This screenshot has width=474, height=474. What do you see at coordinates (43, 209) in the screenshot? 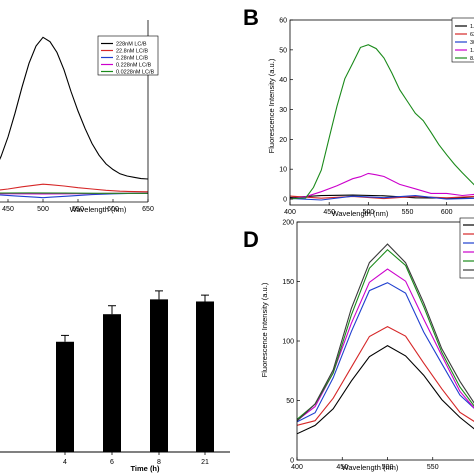
I see `panel-a-xtick-label-2: 500` at bounding box center [43, 209].